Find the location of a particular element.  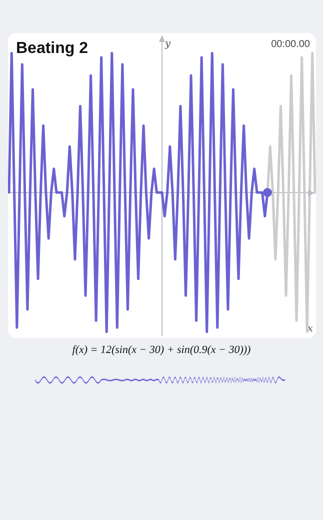

chart-title: Beating 2 is located at coordinates (52, 49).